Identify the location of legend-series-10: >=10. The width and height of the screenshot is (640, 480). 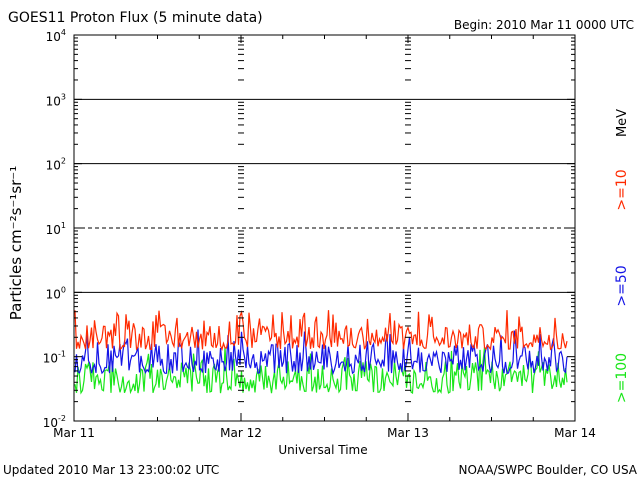
(622, 189).